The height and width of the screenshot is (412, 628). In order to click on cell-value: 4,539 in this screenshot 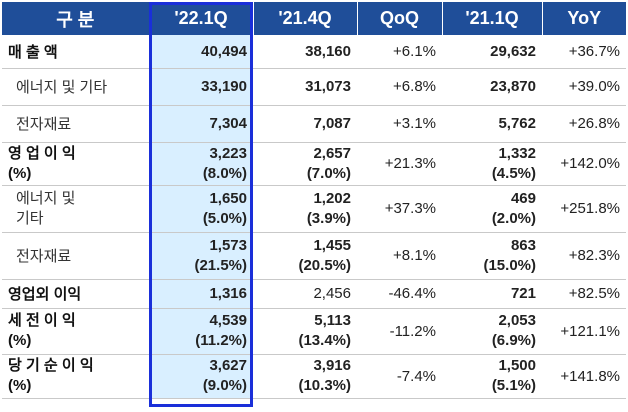, I will do `click(228, 320)`.